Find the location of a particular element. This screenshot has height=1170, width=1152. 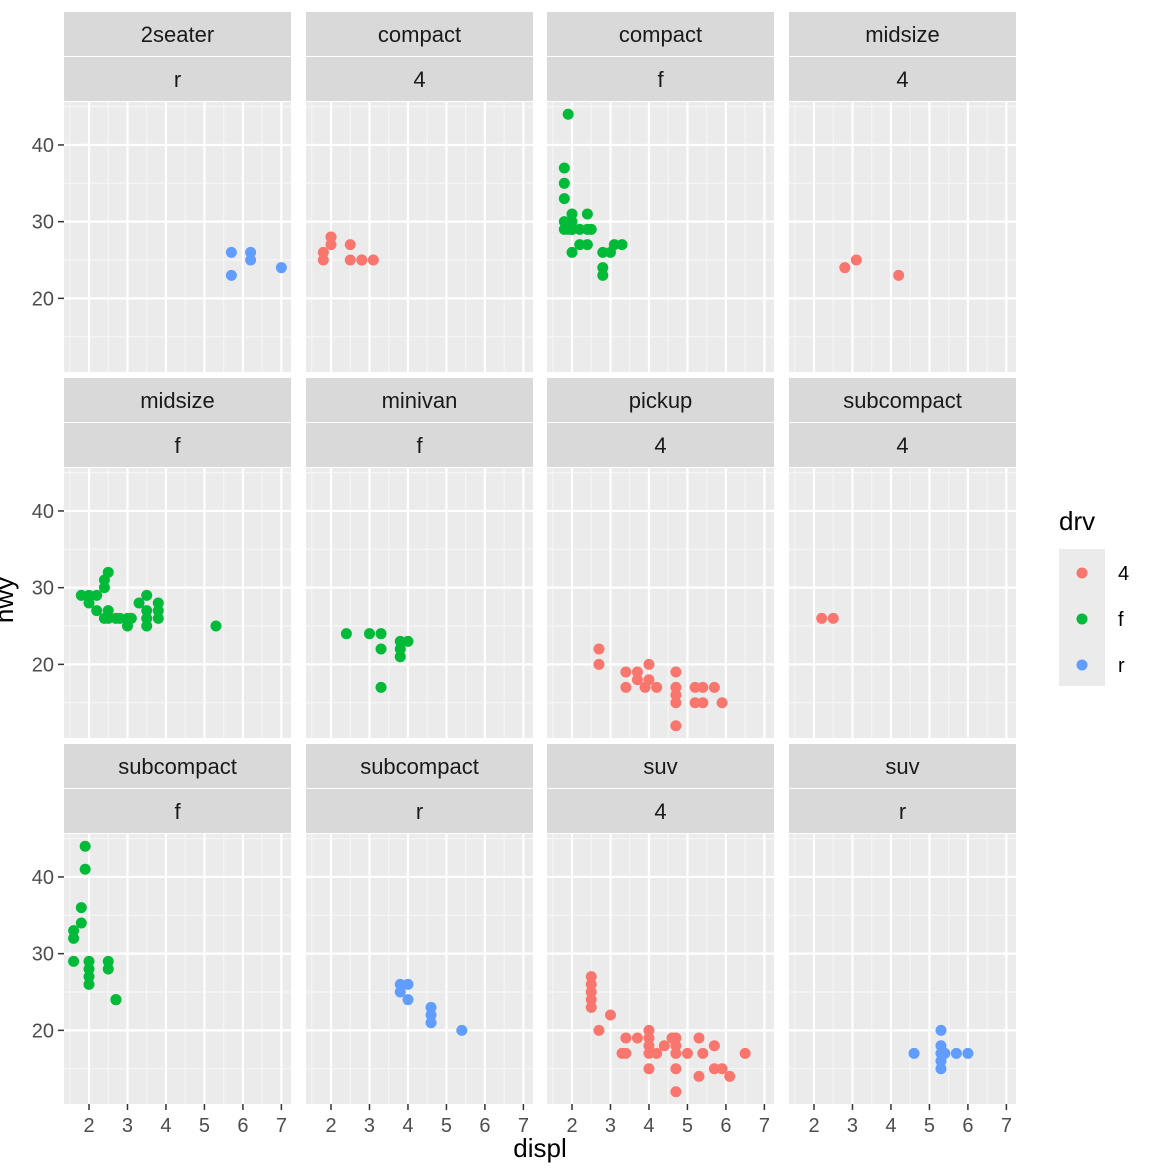

facet-panel: subcompact 4 is located at coordinates (902, 558).